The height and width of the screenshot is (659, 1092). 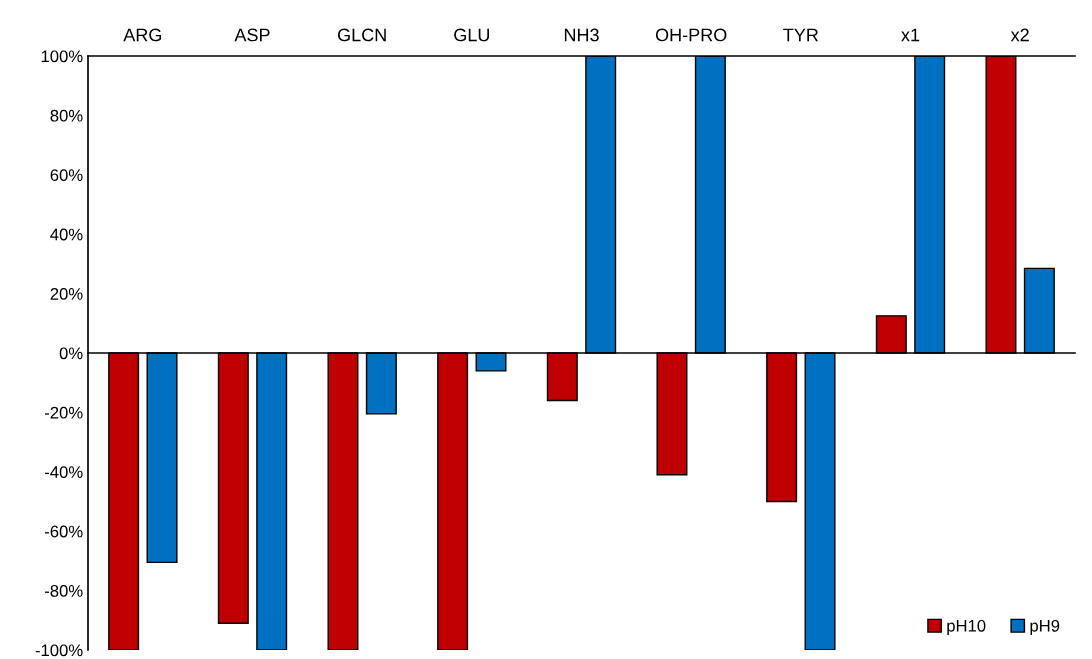 I want to click on y-tick-label: -80%, so click(x=63, y=591).